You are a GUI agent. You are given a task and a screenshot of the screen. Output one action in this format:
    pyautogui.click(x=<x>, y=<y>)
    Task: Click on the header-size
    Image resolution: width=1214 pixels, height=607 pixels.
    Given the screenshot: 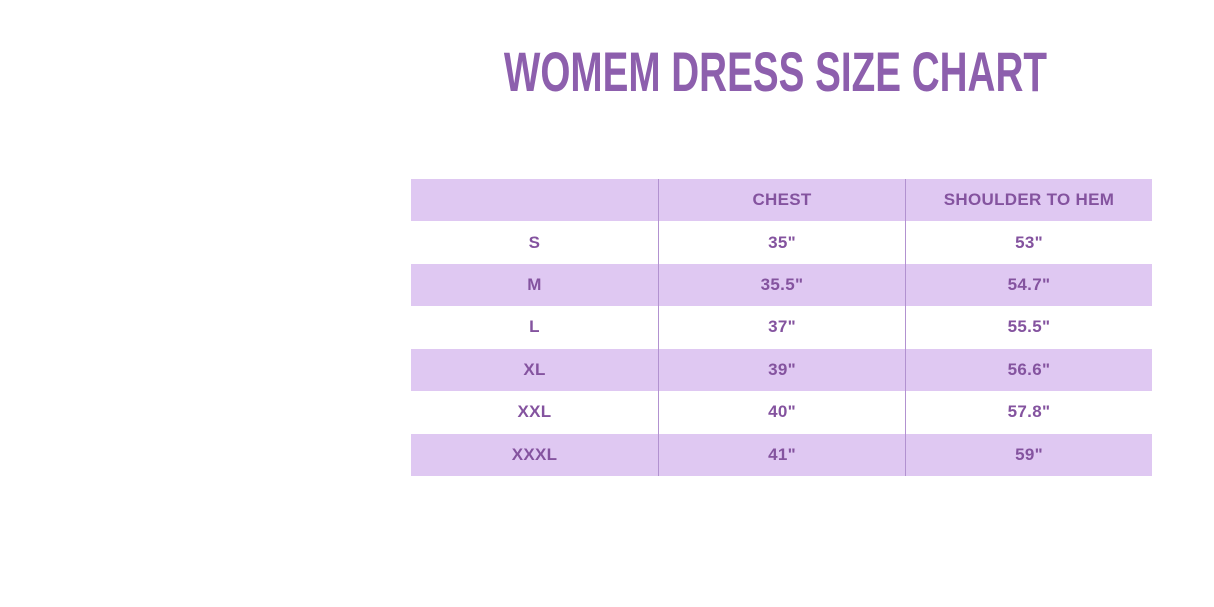 What is the action you would take?
    pyautogui.click(x=534, y=200)
    